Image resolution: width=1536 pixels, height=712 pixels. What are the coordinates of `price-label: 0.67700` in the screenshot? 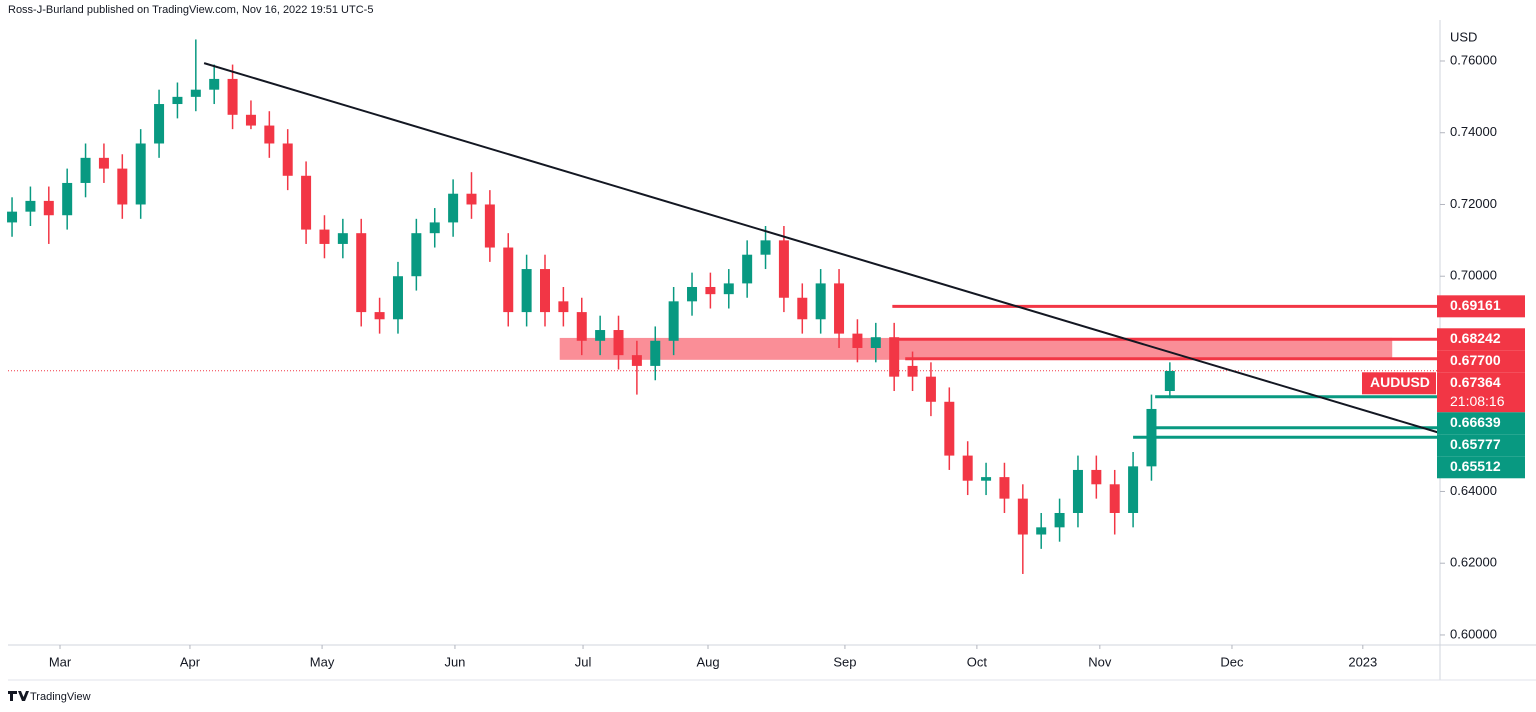 It's located at (1475, 360).